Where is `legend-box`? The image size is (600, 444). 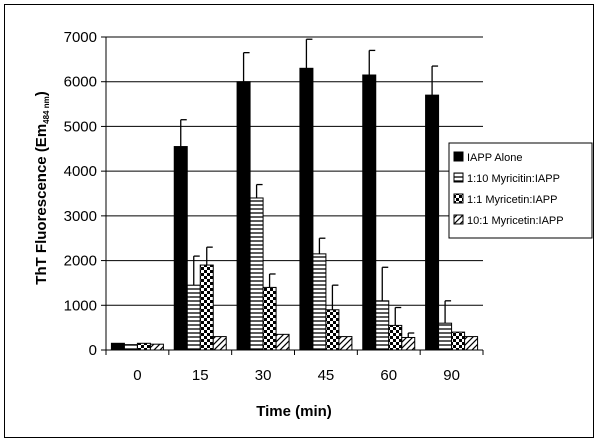
legend-box is located at coordinates (520, 190).